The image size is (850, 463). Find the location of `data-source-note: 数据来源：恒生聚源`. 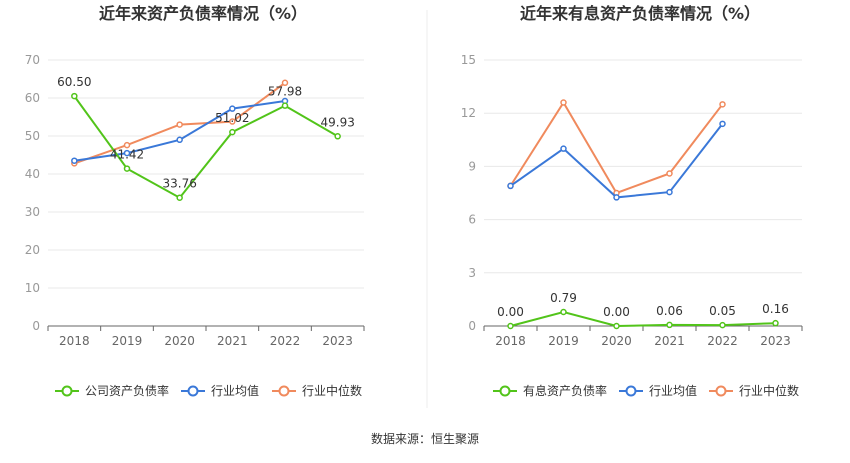

data-source-note: 数据来源：恒生聚源 is located at coordinates (424, 439).